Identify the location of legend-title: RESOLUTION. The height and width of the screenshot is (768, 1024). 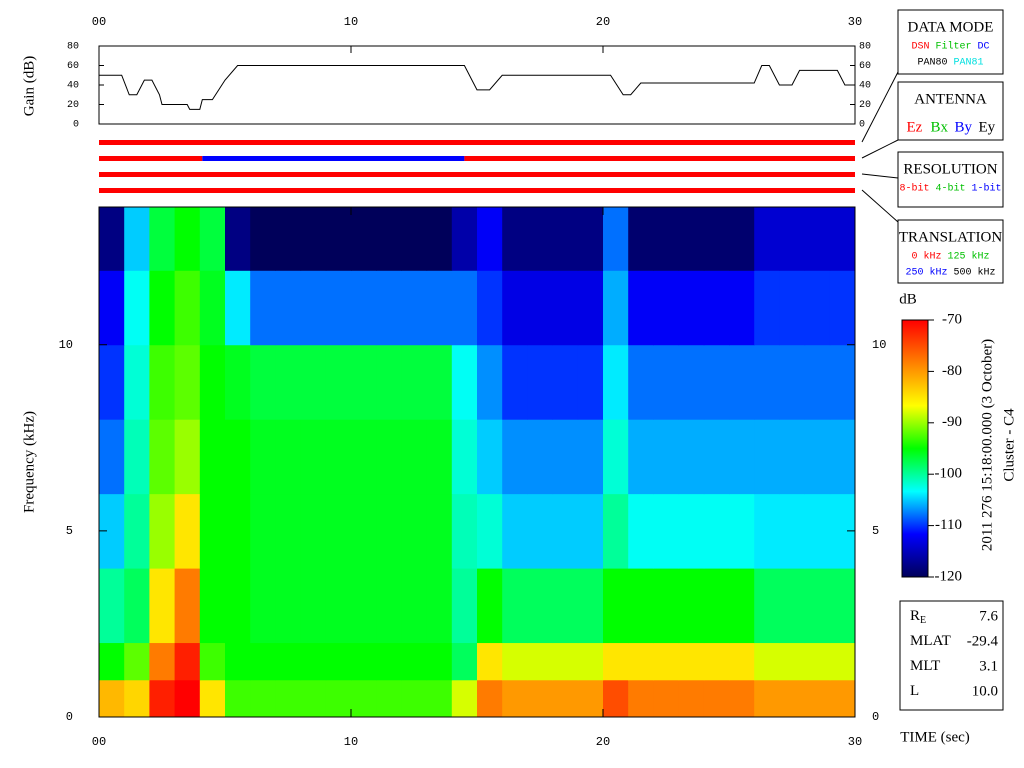
(950, 169).